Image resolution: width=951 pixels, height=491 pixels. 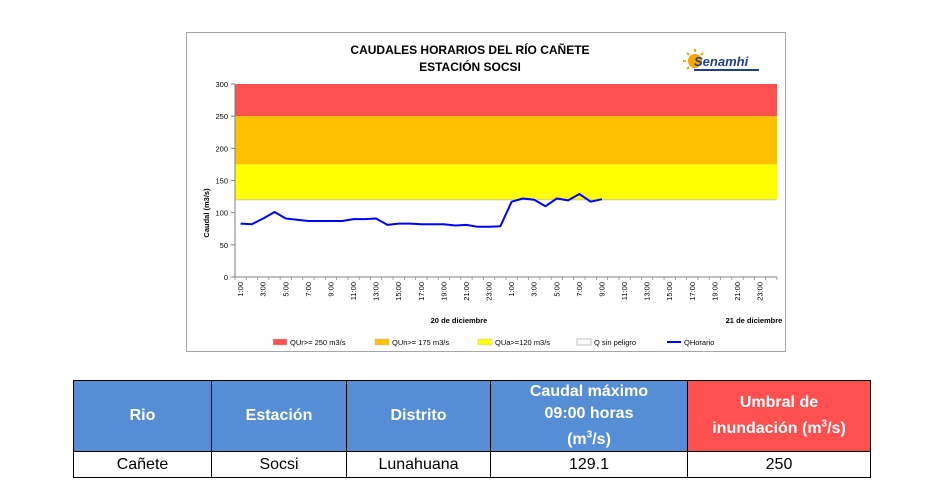 I want to click on y-tick-label: 0, so click(x=226, y=277).